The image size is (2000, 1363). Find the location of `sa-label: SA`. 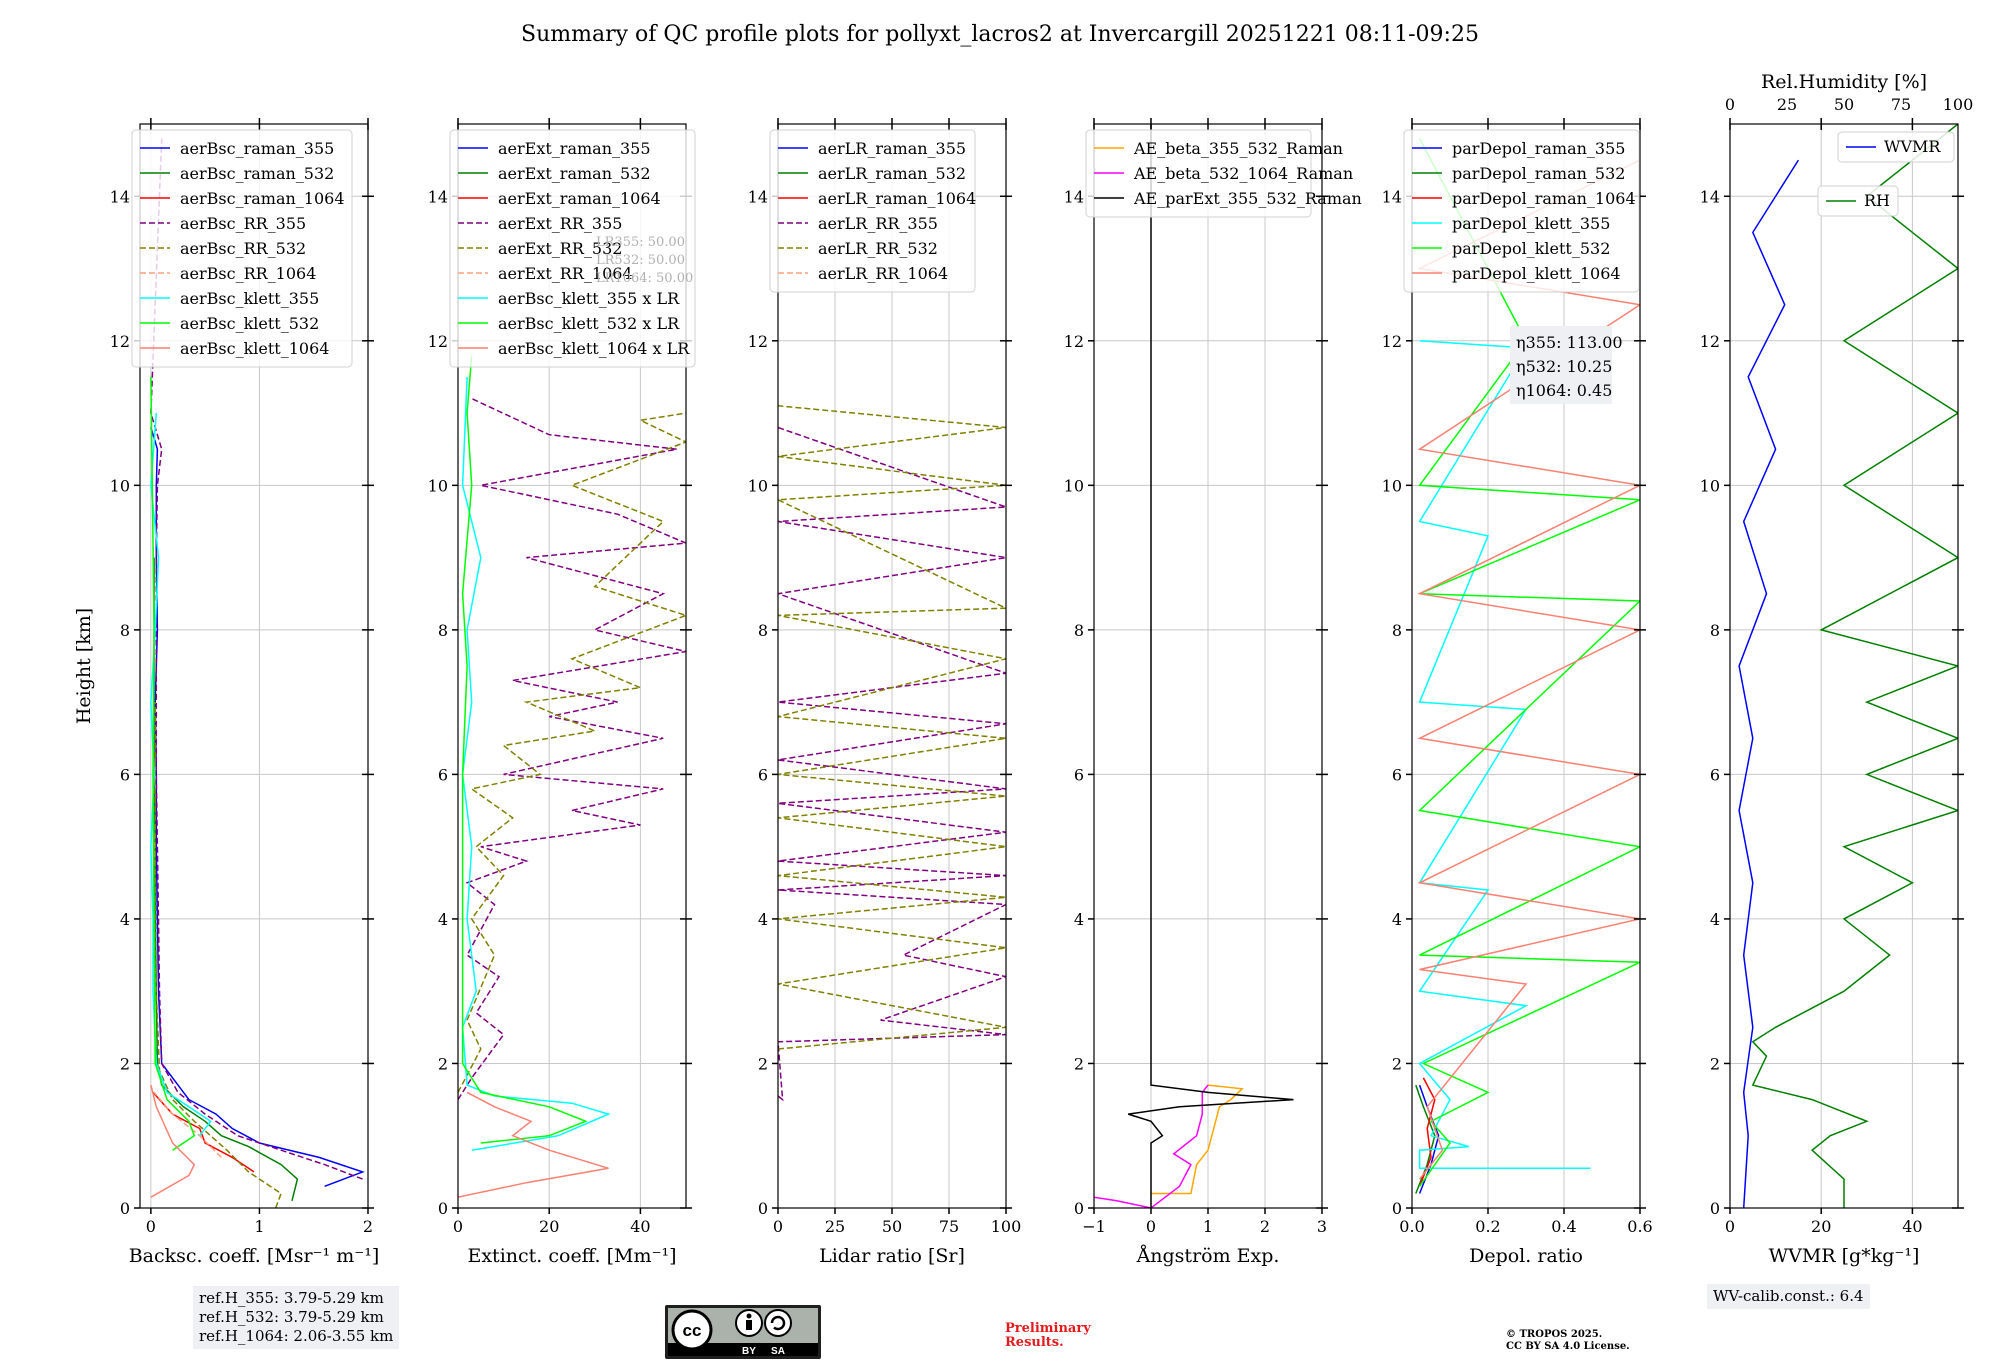

sa-label: SA is located at coordinates (778, 1351).